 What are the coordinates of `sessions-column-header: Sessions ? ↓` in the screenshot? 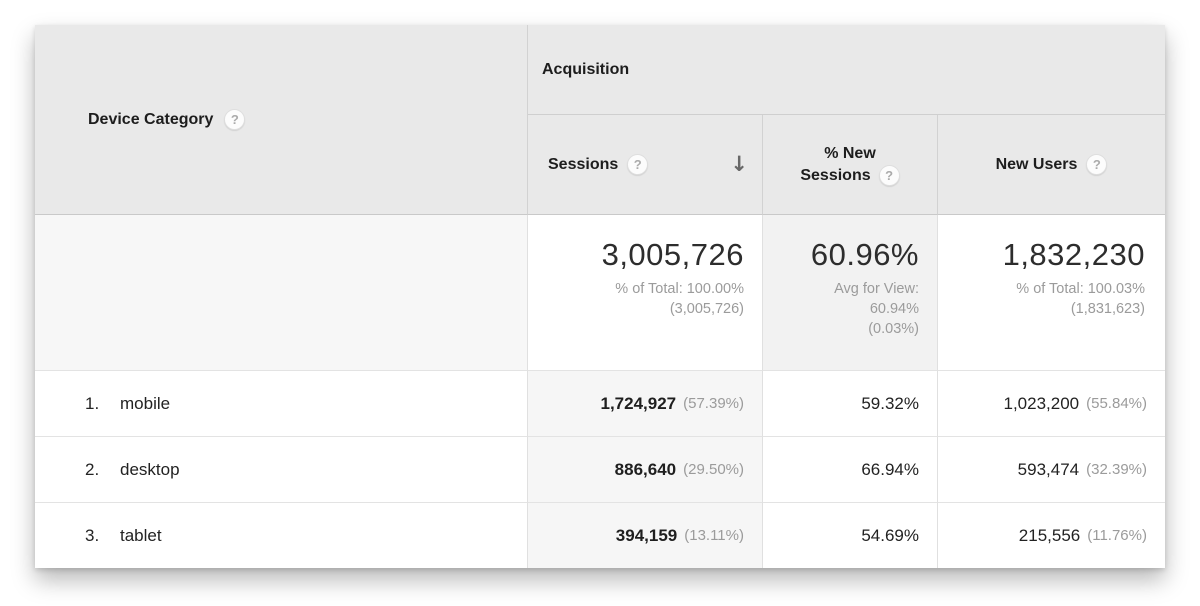 It's located at (645, 165).